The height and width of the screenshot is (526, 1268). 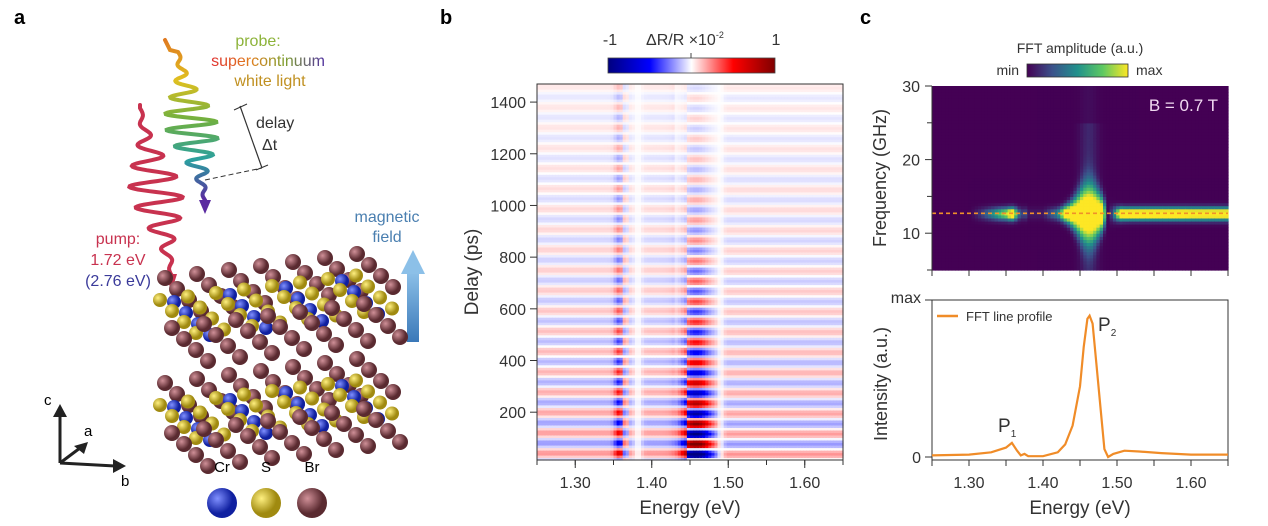 I want to click on br-atom, so click(x=337, y=374).